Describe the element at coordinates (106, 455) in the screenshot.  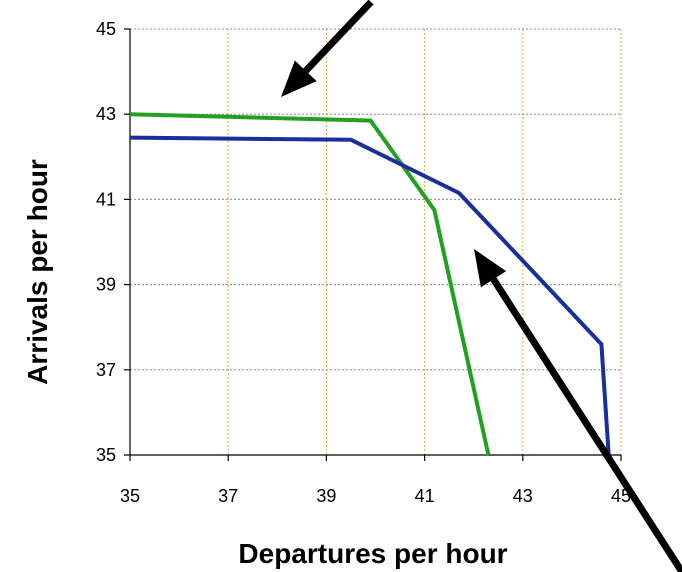
I see `y-tick-label: 35` at that location.